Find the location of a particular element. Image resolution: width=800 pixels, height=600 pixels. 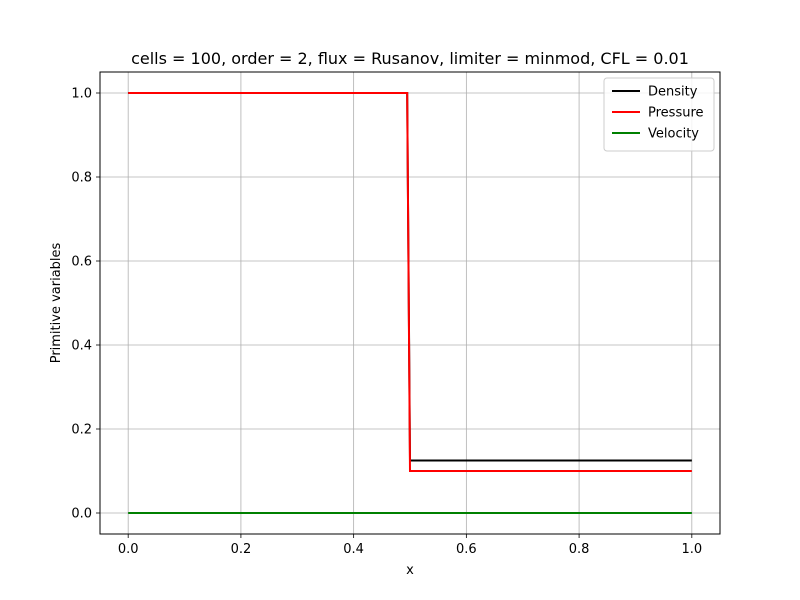

y-tick-label: 0.6 is located at coordinates (81, 262).